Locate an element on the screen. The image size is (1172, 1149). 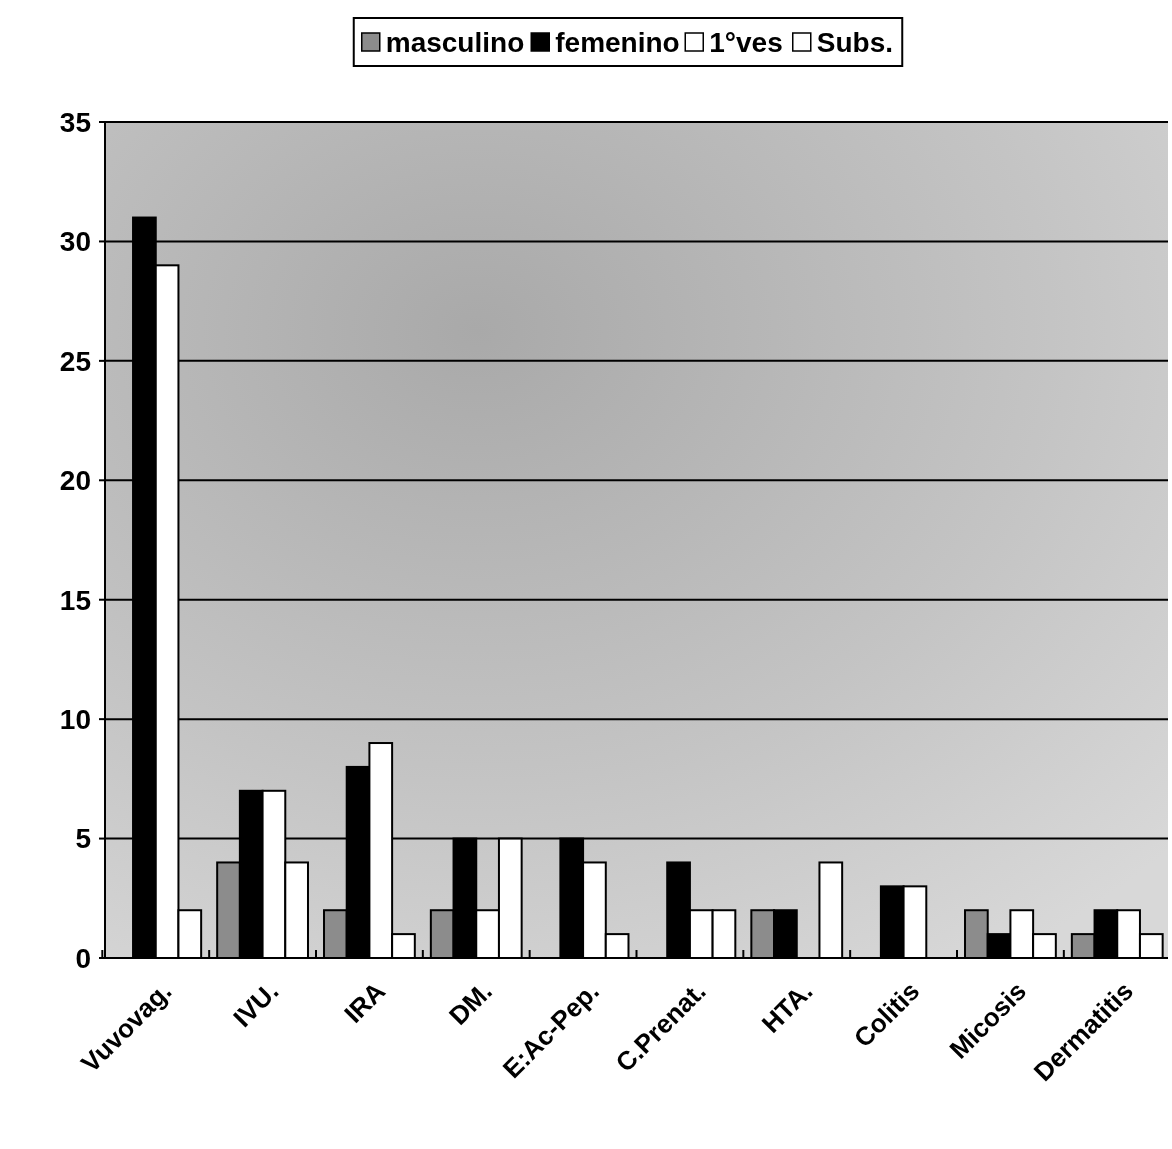
legend-label: masculino is located at coordinates (455, 42).